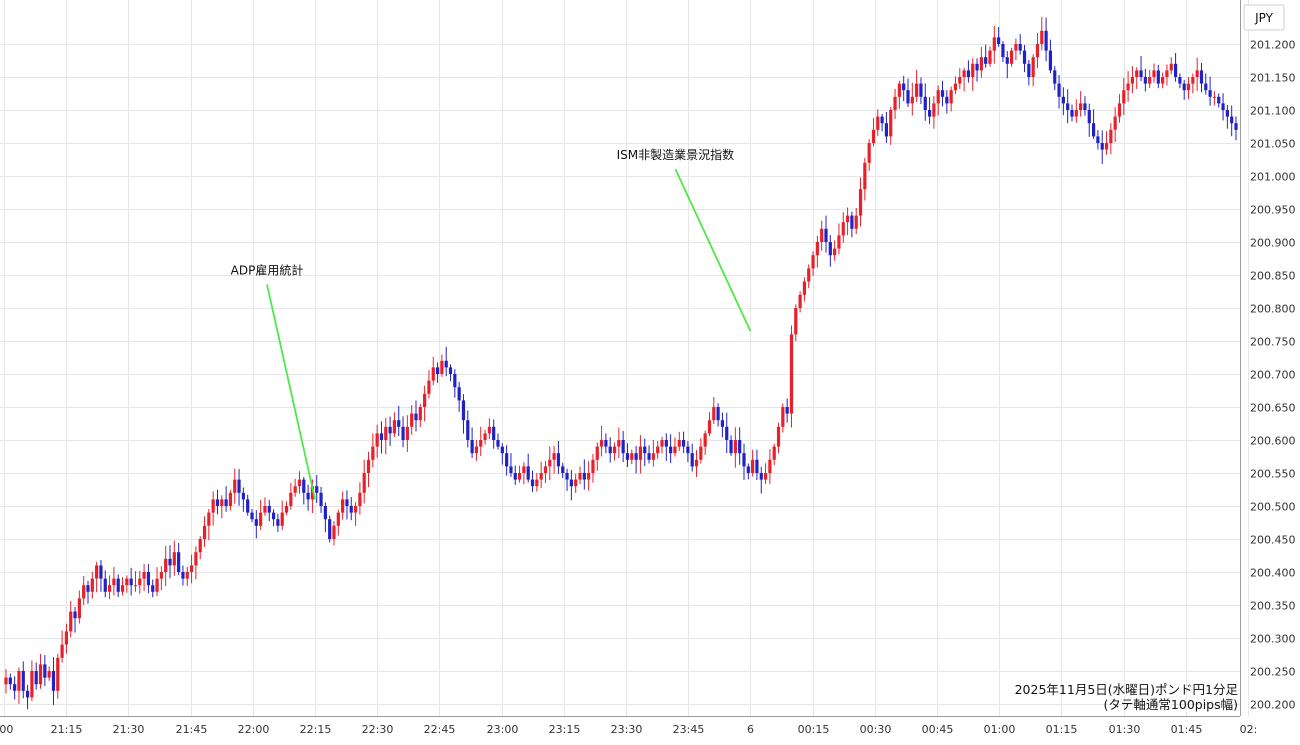  What do you see at coordinates (1273, 540) in the screenshot?
I see `y-tick-label: 200.450` at bounding box center [1273, 540].